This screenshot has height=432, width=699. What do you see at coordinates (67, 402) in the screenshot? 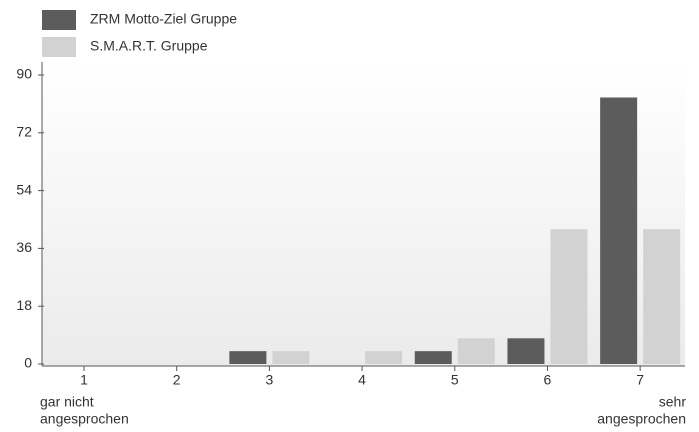
I see `x-annotation: gar nicht` at bounding box center [67, 402].